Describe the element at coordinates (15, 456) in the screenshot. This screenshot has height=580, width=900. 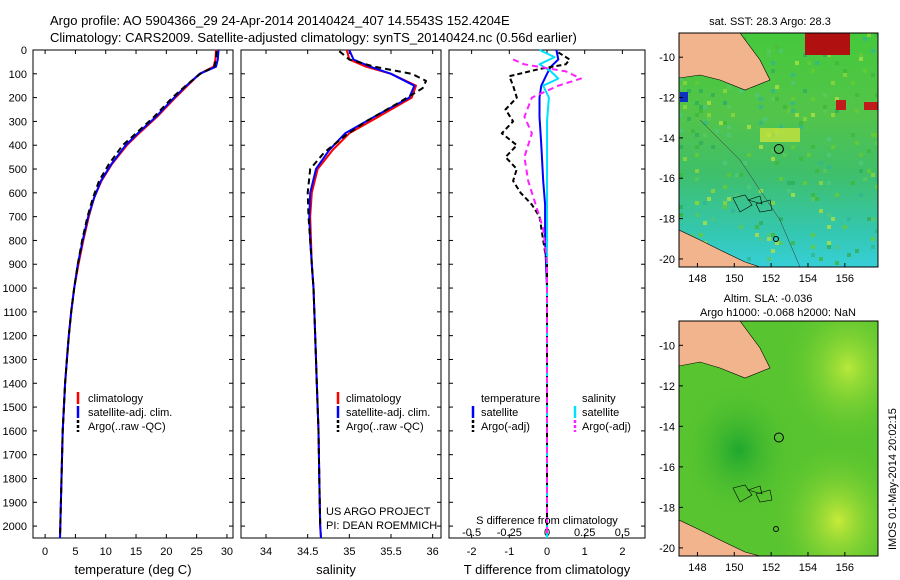
I see `y-tick-label: 1700` at that location.